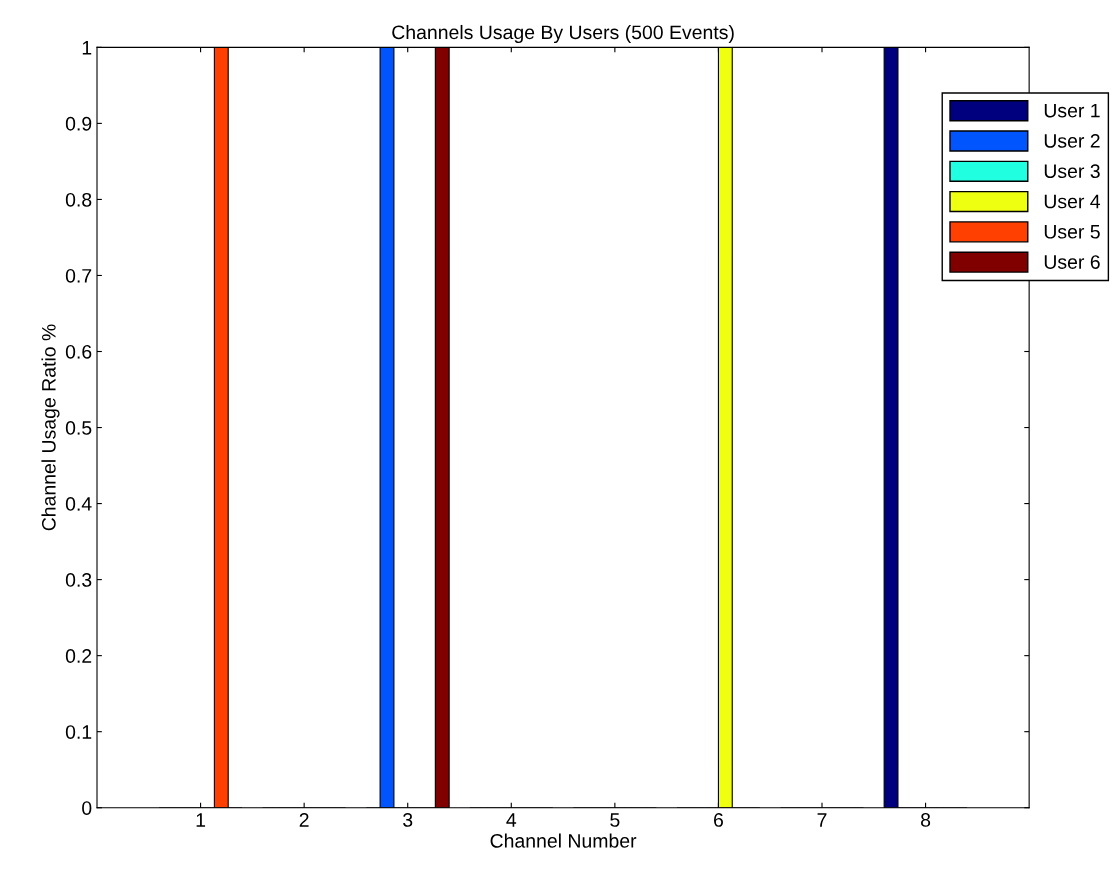 The image size is (1115, 877). Describe the element at coordinates (304, 820) in the screenshot. I see `x-tick-label: 2` at that location.